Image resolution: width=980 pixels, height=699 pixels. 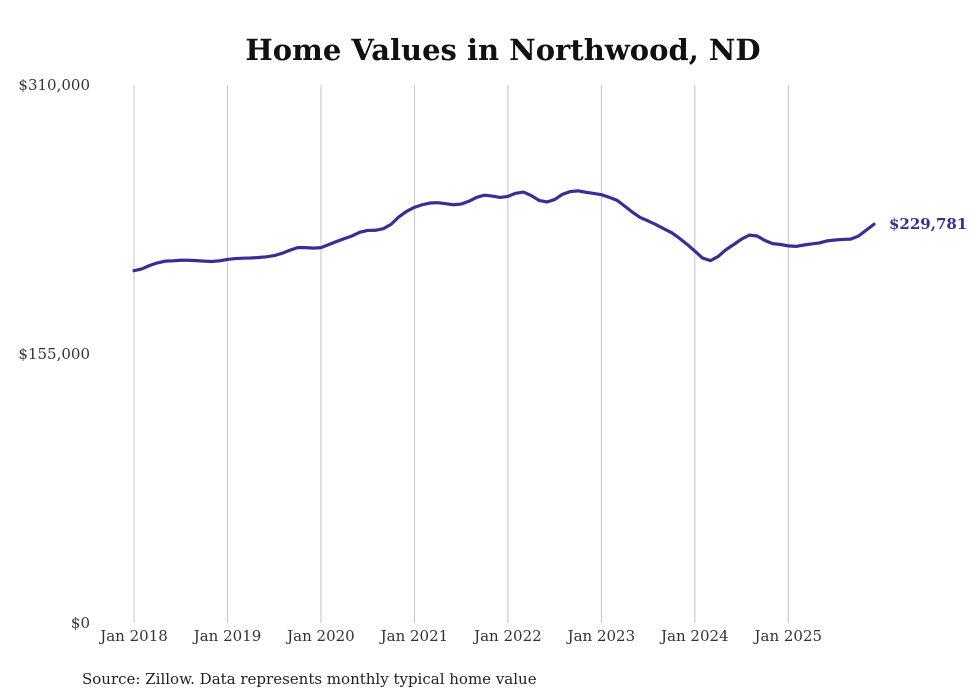 I want to click on x-tick-label: Jan 2020, so click(x=320, y=636).